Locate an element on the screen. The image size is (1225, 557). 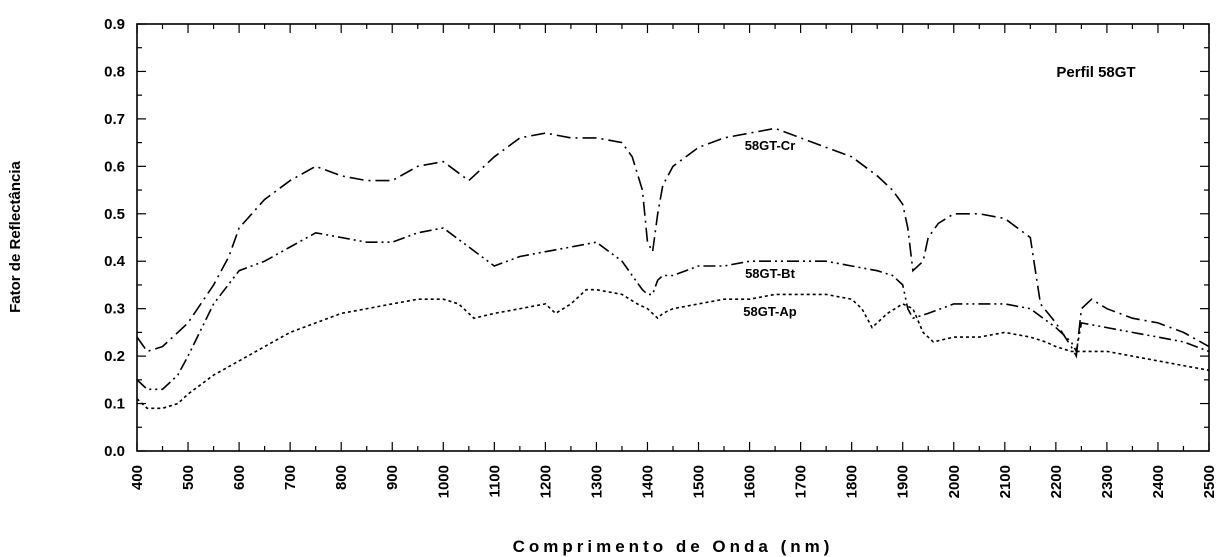
x-tick-label: 1300 is located at coordinates (596, 481).